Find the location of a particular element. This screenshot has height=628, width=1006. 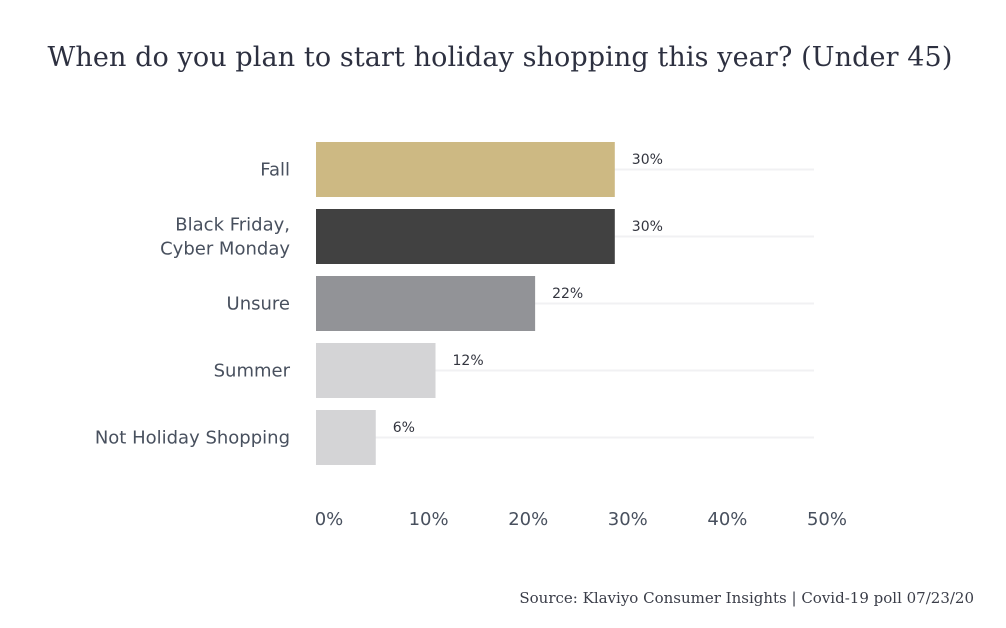

category-label: Fall is located at coordinates (275, 170).